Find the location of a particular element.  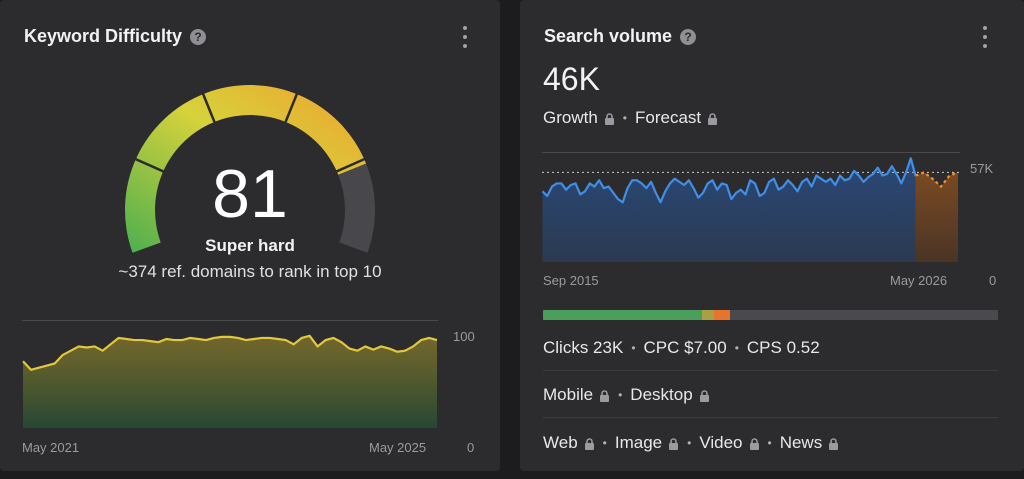

search-volume-chart is located at coordinates (751, 207).